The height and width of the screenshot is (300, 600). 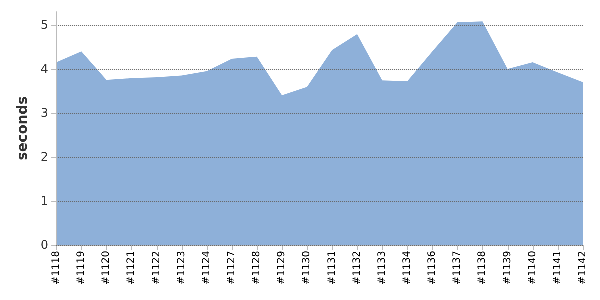 What do you see at coordinates (382, 268) in the screenshot?
I see `x-tick-label: #1133` at bounding box center [382, 268].